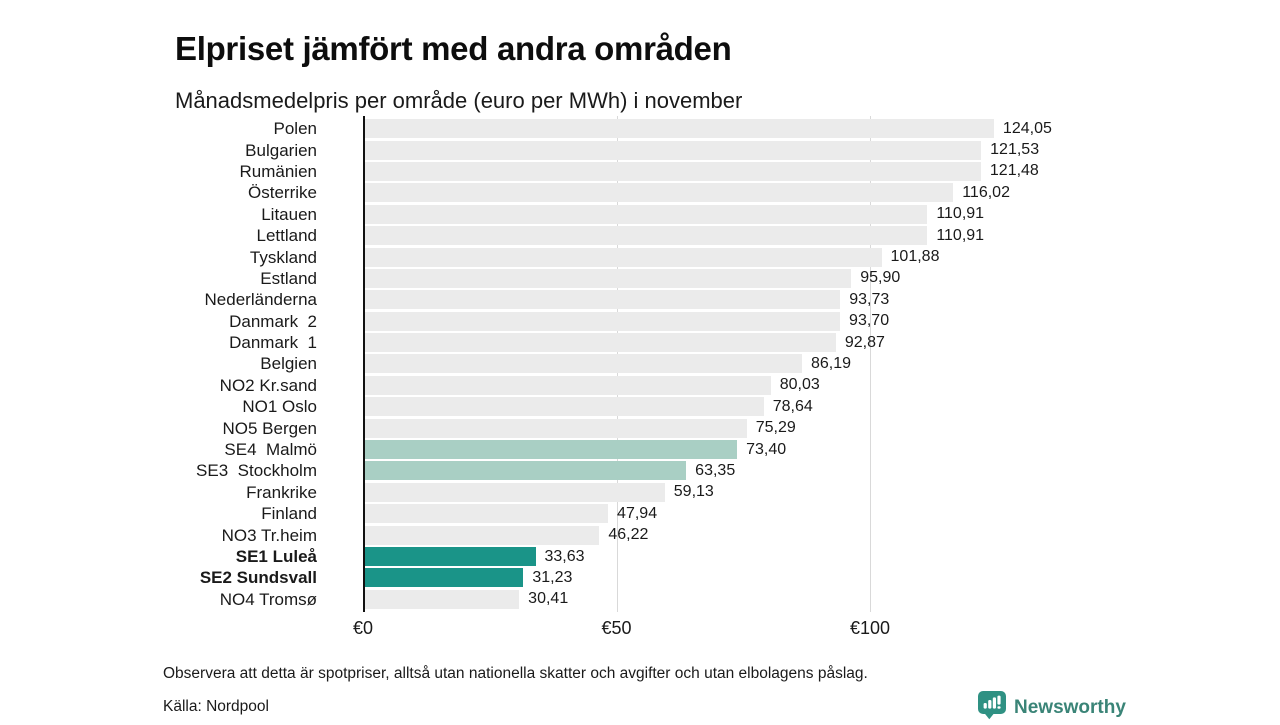 Image resolution: width=1280 pixels, height=725 pixels. What do you see at coordinates (258, 578) in the screenshot?
I see `category-label: SE2 Sundsvall` at bounding box center [258, 578].